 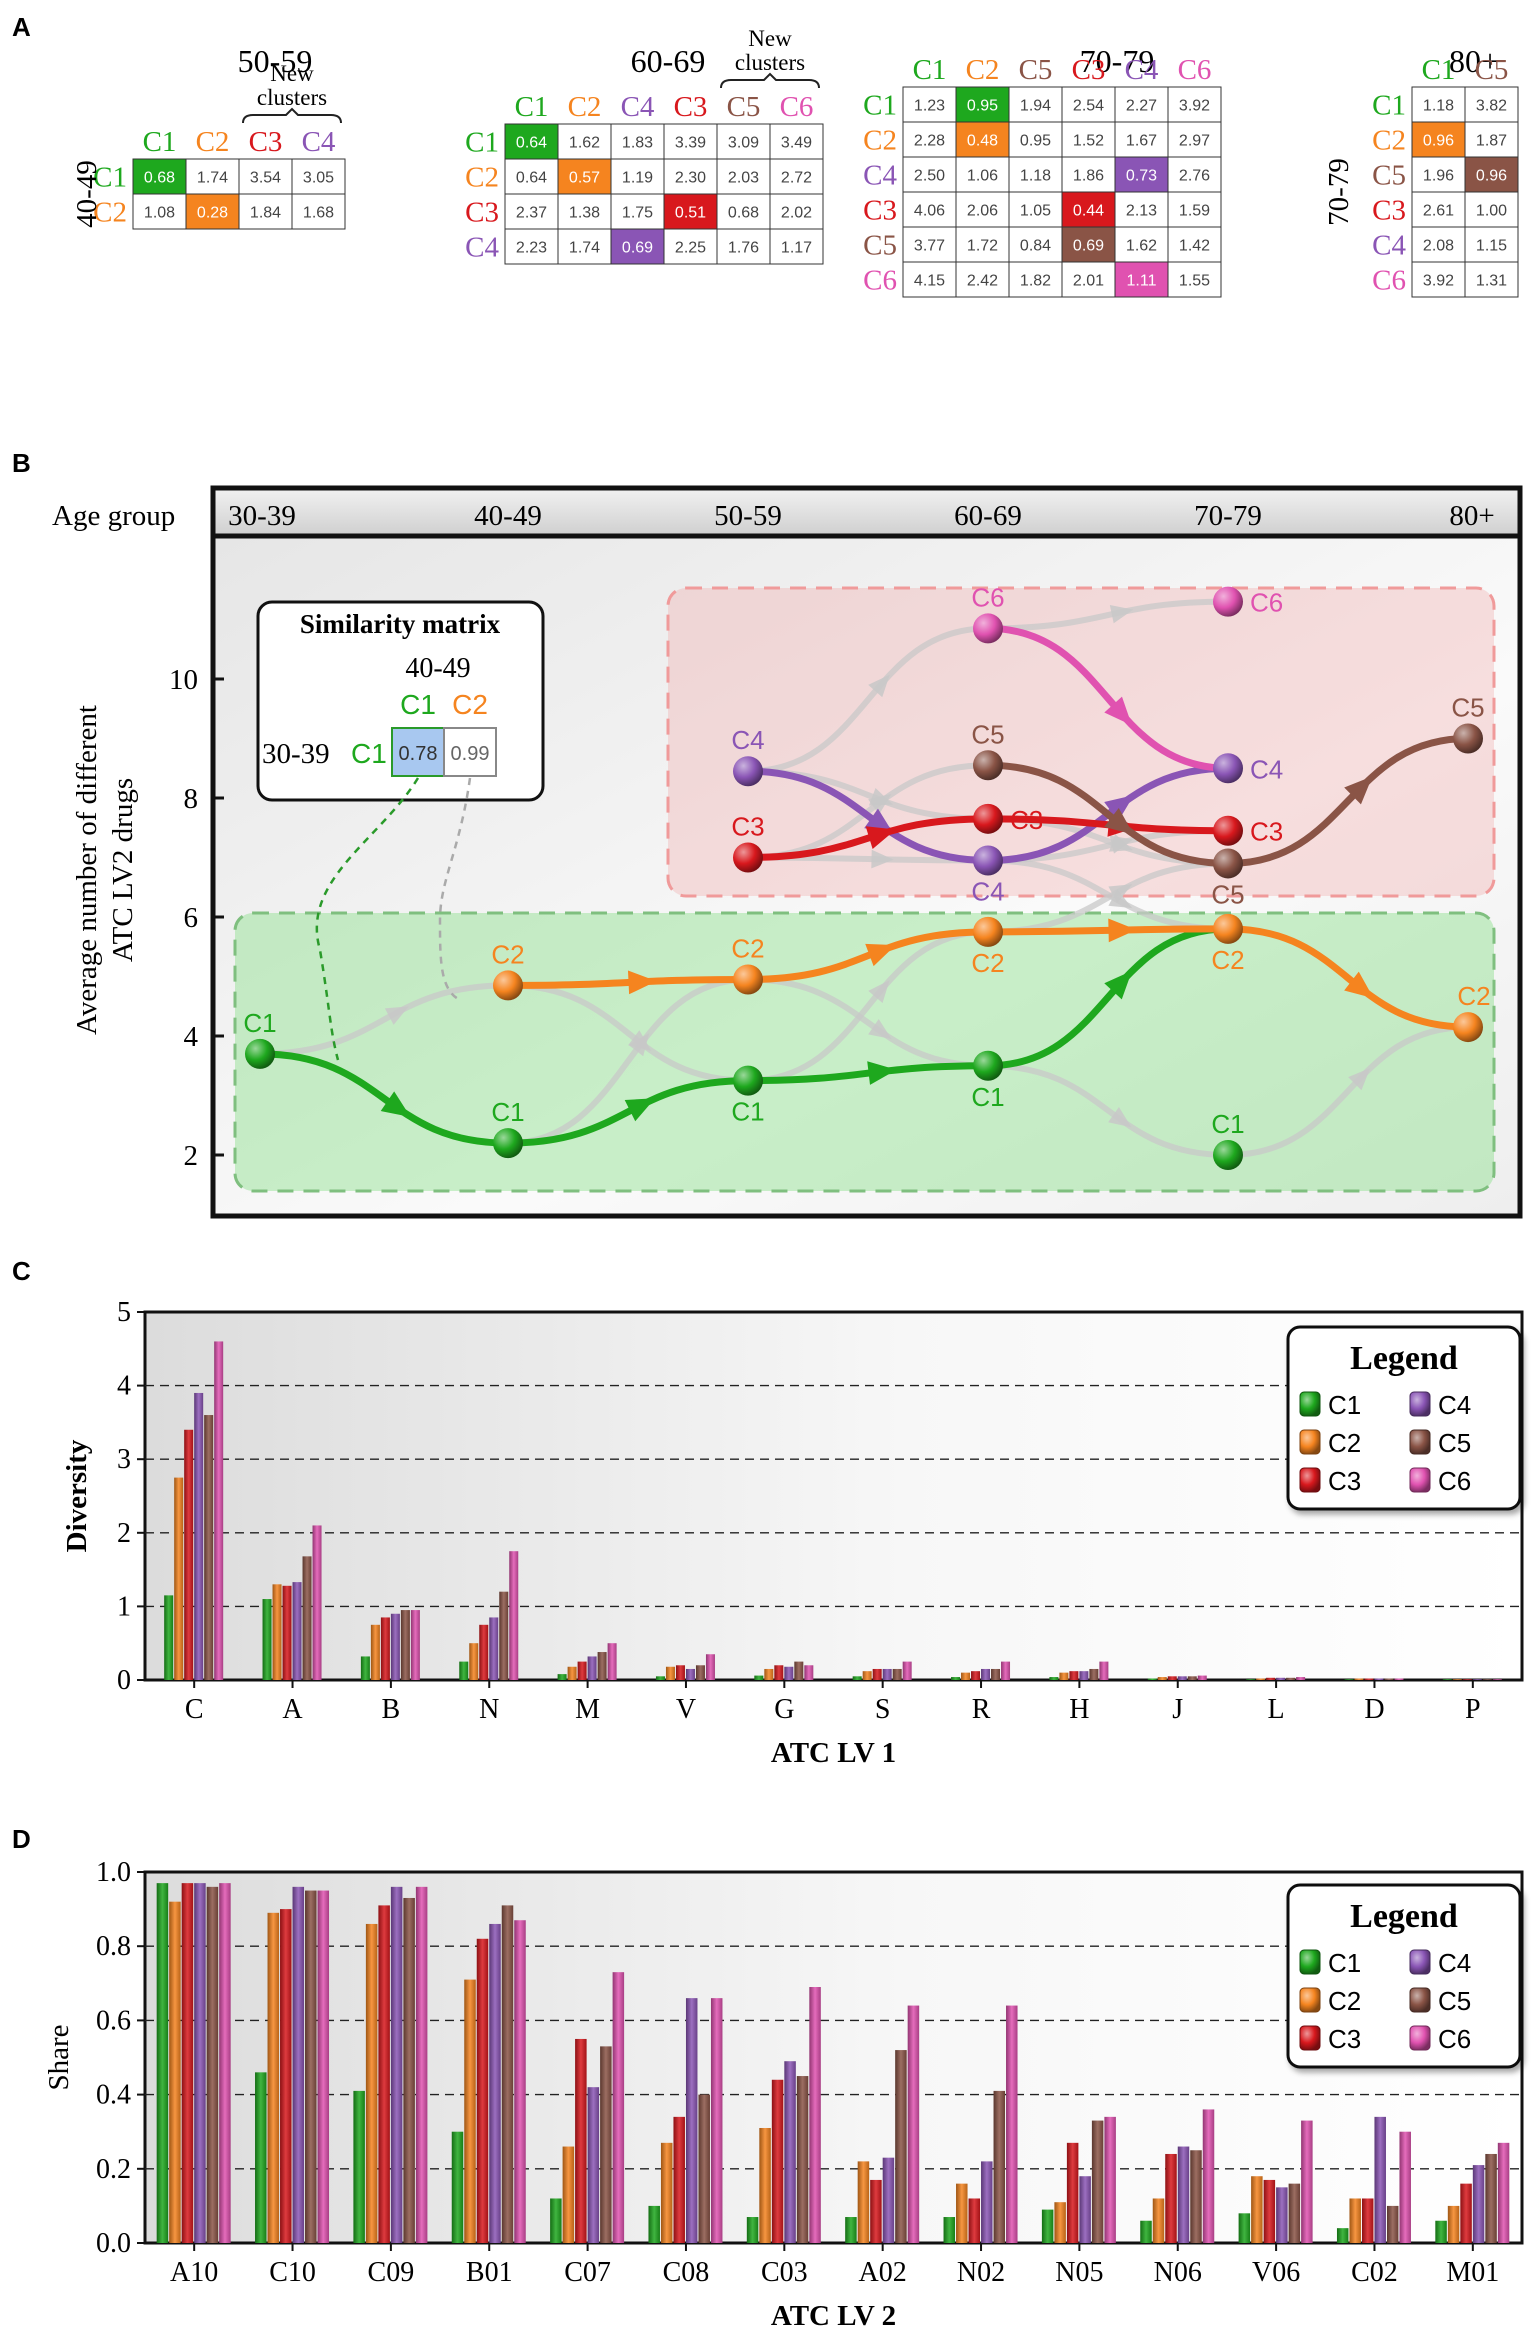 What do you see at coordinates (482, 248) in the screenshot?
I see `row-header-C4: C4` at bounding box center [482, 248].